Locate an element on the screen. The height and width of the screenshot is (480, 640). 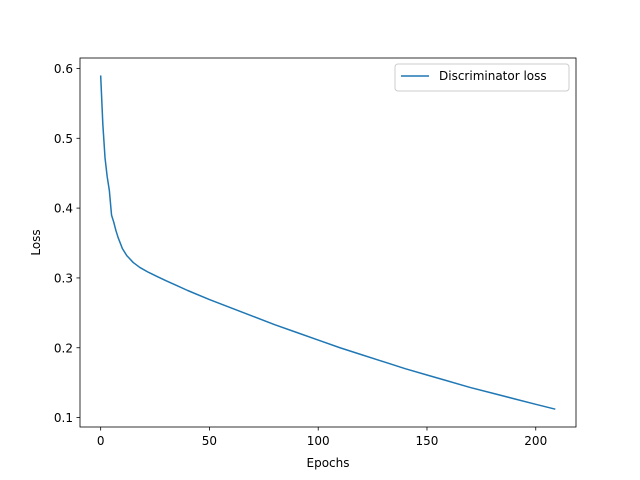
x-tick-label: 200 is located at coordinates (535, 441).